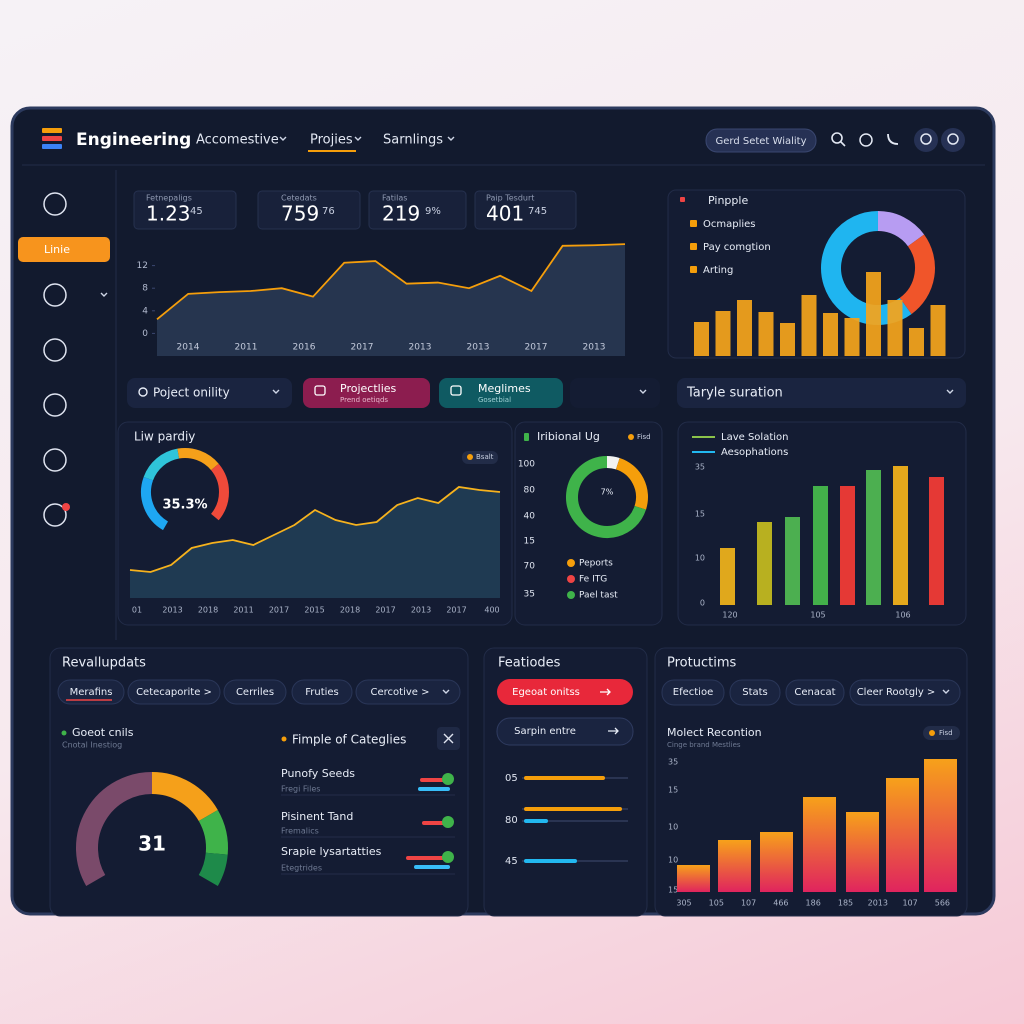 The height and width of the screenshot is (1024, 1024). I want to click on legend-dot, so click(571, 579).